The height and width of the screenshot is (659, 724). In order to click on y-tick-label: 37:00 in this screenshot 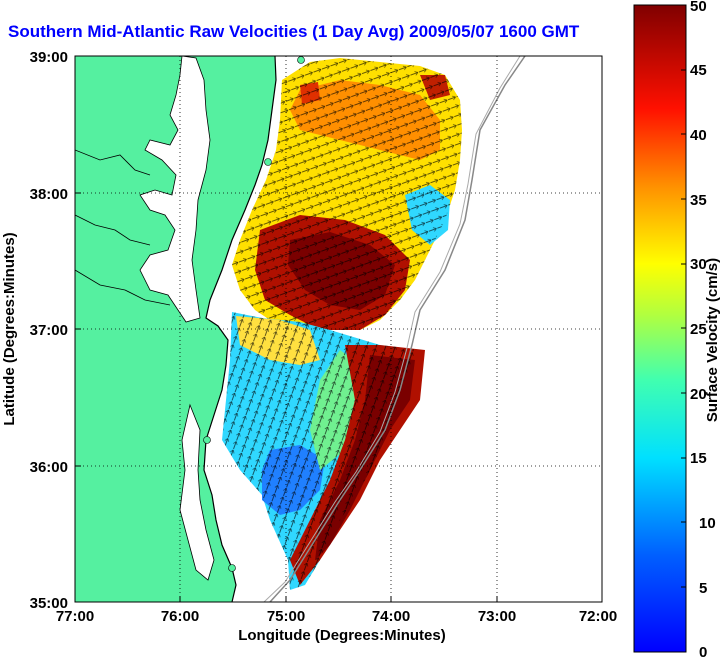, I will do `click(49, 330)`.